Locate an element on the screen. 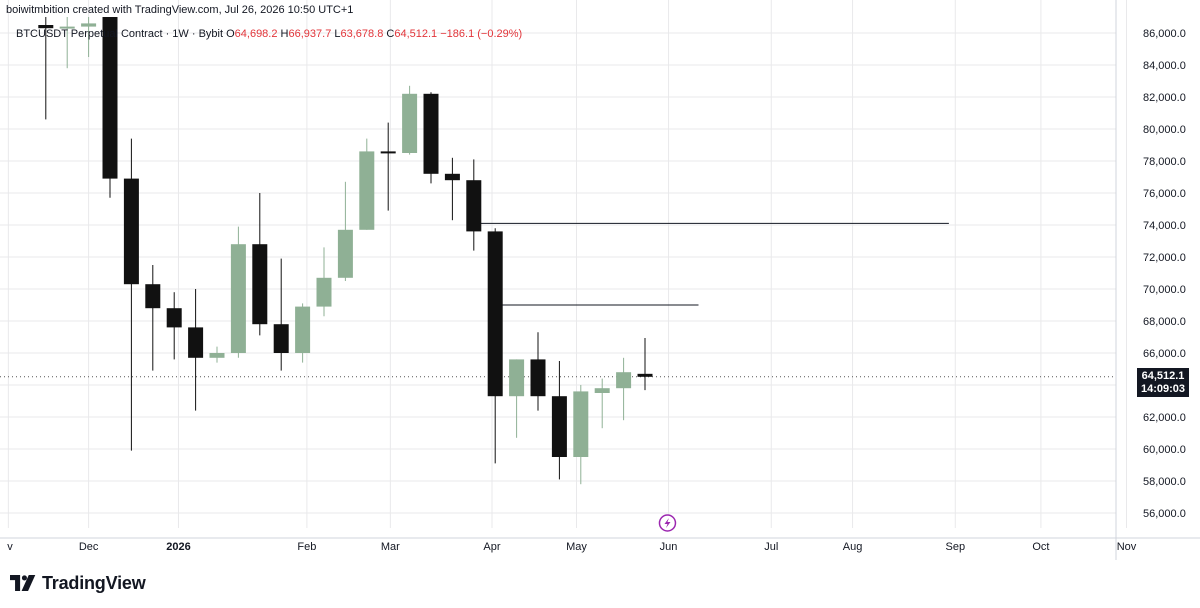 The image size is (1200, 608). high-value: 66,937.7 is located at coordinates (310, 34).